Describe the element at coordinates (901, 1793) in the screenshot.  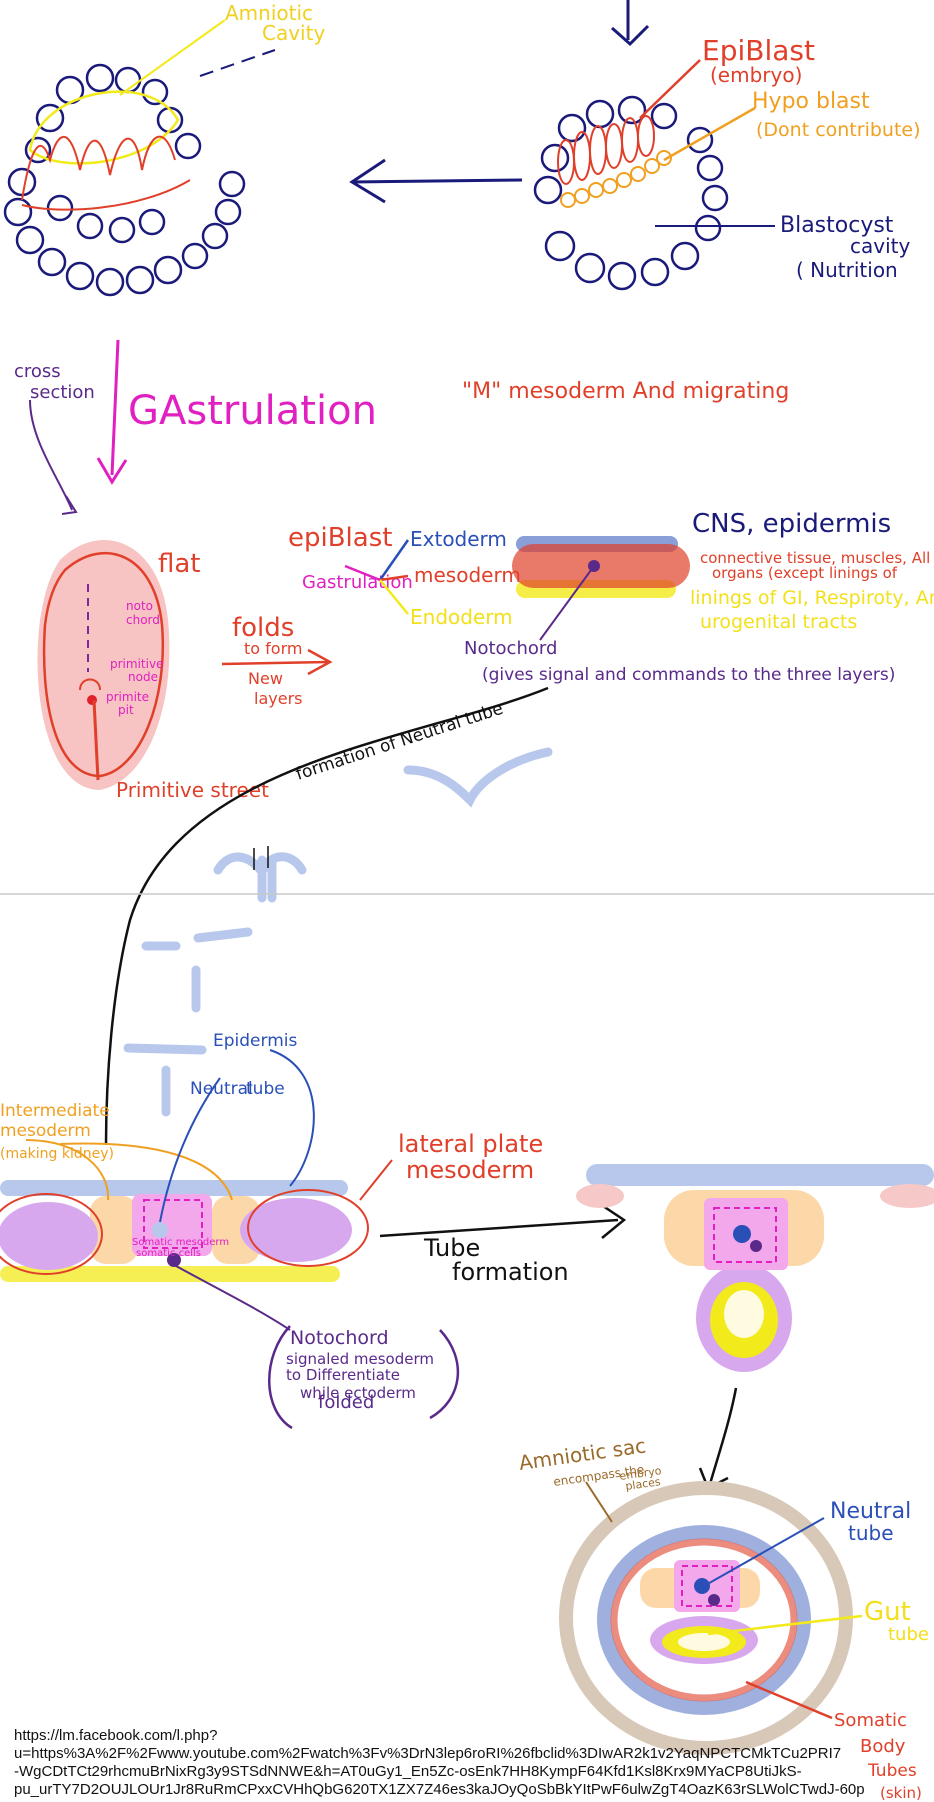
I see `somatic-body-label-4: (skin)` at that location.